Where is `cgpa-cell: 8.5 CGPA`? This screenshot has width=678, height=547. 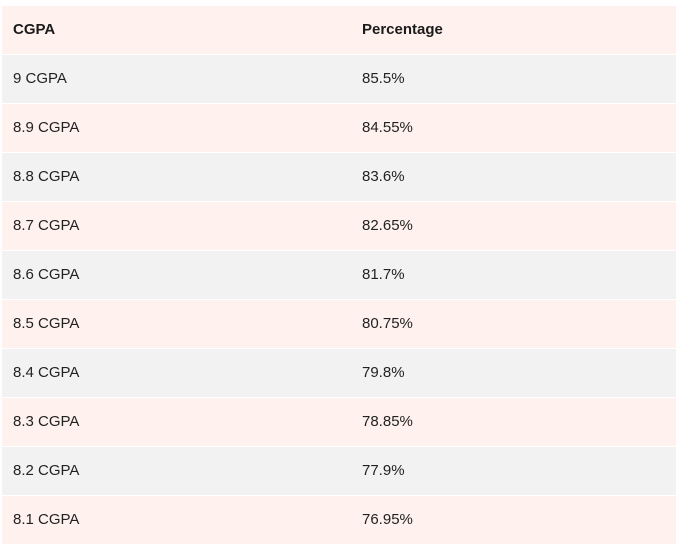
cgpa-cell: 8.5 CGPA is located at coordinates (176, 324).